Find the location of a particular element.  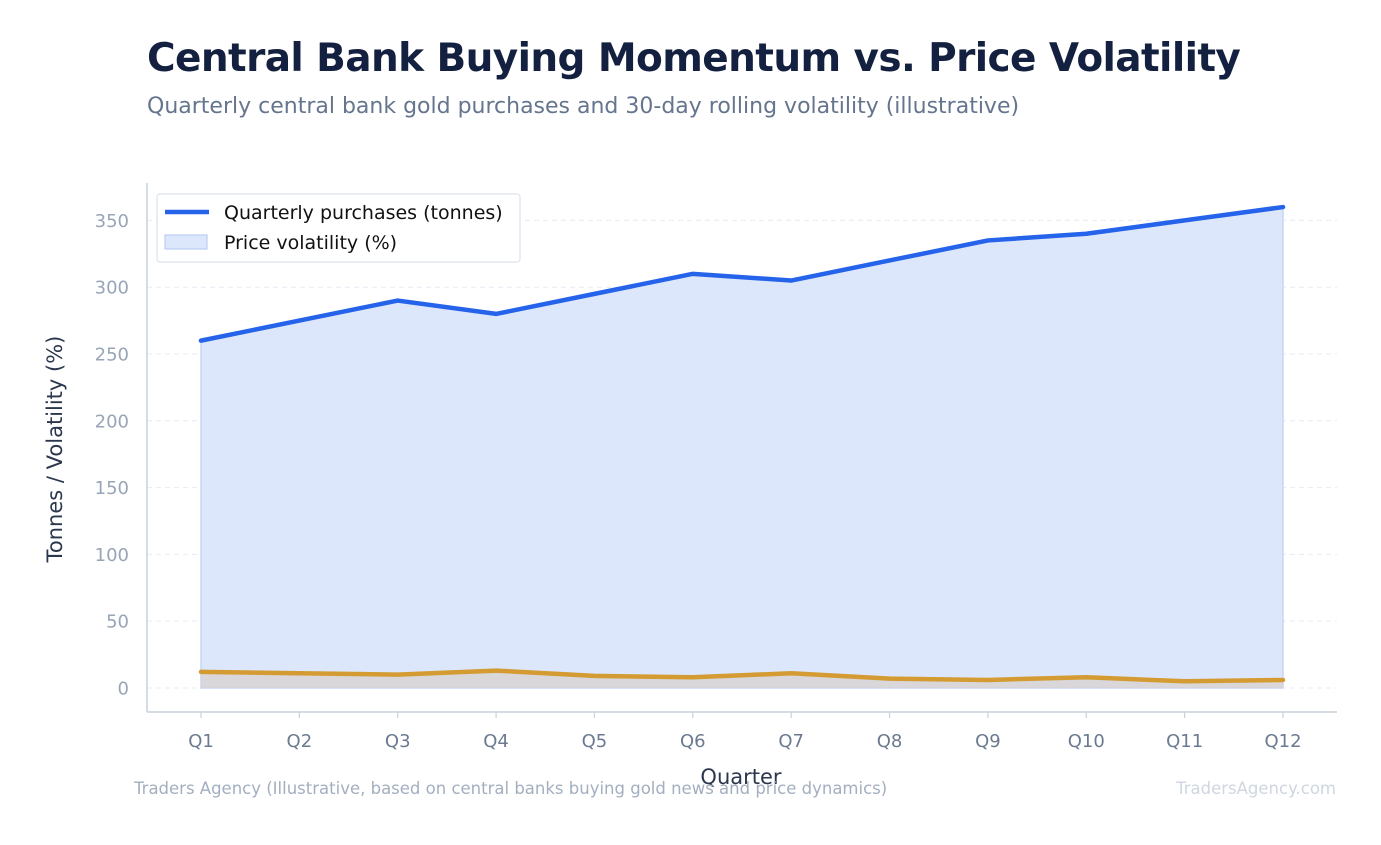

legend-label-0: Quarterly purchases (tonnes) is located at coordinates (363, 213).